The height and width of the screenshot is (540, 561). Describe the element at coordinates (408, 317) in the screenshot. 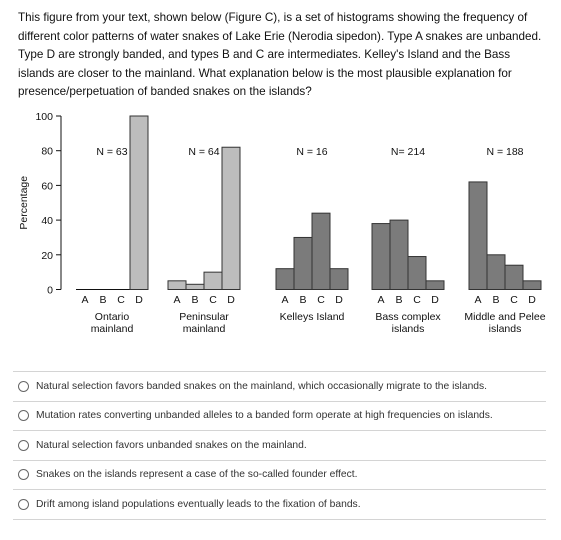

I see `group-label: Bass complex` at that location.